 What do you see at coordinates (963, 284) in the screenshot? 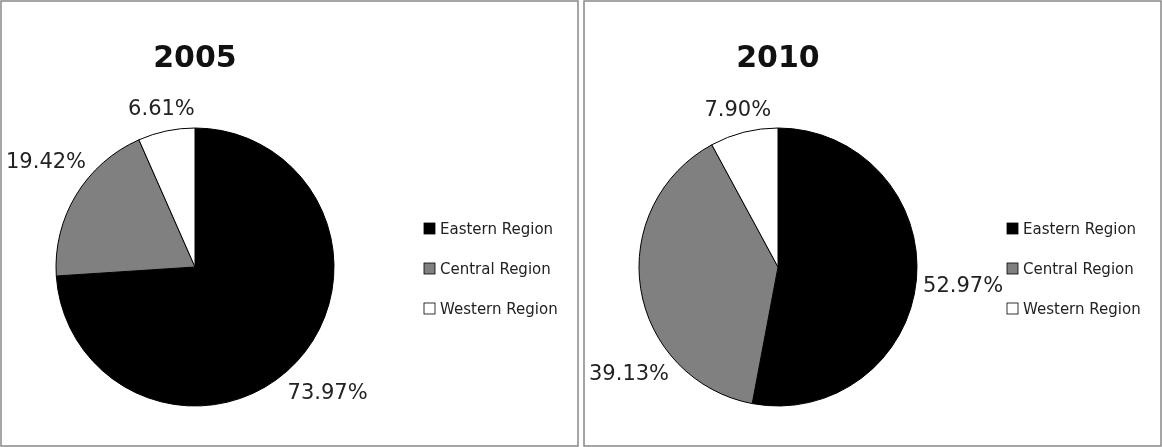
I see `data-label: 52.97%` at bounding box center [963, 284].